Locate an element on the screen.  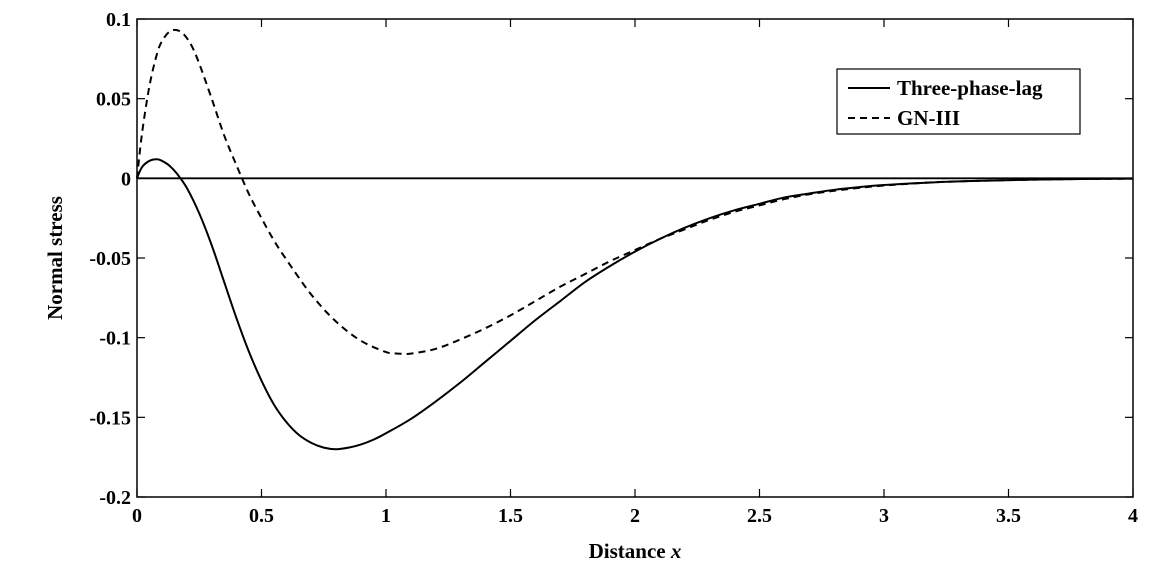
y-tick-label: -0.2 is located at coordinates (115, 498).